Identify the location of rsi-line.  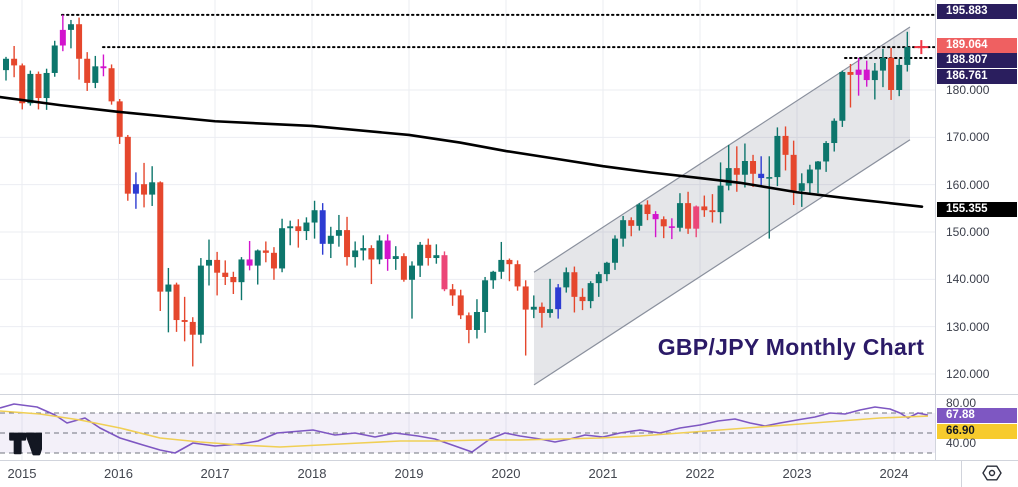
(464, 428).